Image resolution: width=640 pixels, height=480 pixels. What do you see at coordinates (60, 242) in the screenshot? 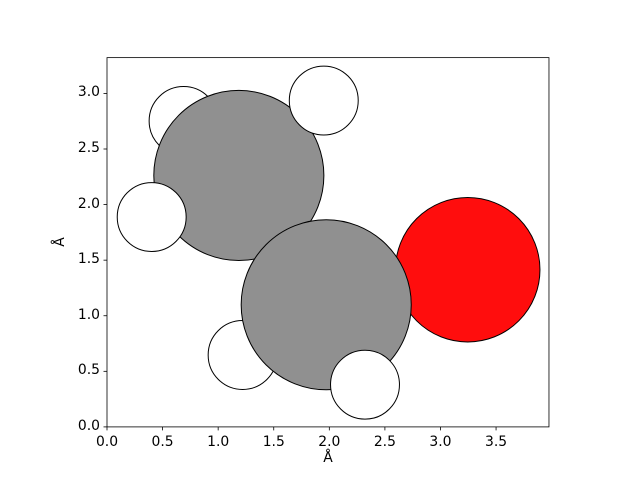
I see `y-axis-label: Å` at bounding box center [60, 242].